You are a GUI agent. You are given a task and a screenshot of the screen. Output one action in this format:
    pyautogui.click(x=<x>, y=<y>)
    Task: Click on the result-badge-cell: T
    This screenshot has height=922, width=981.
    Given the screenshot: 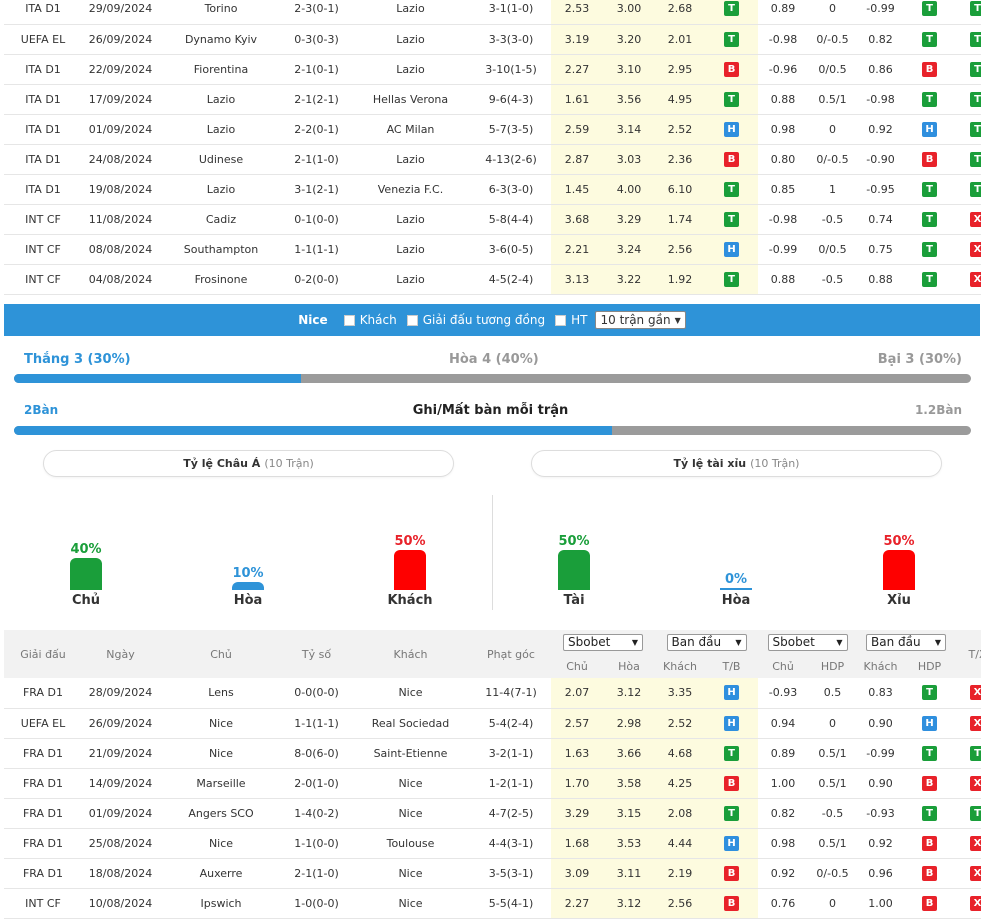 What is the action you would take?
    pyautogui.click(x=731, y=279)
    